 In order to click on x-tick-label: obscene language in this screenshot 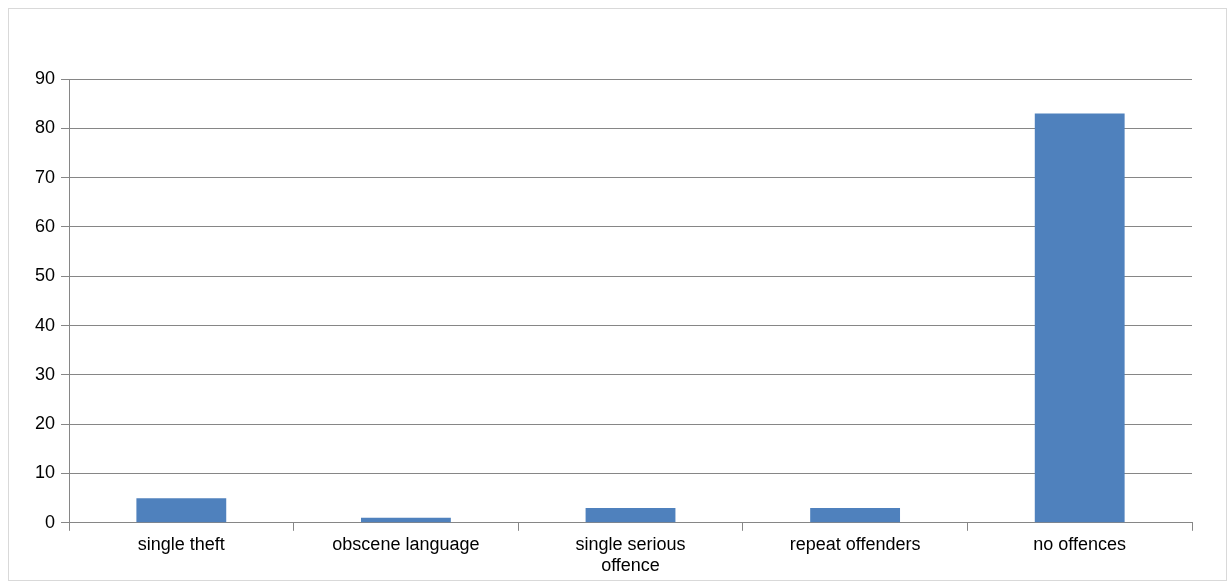, I will do `click(406, 543)`.